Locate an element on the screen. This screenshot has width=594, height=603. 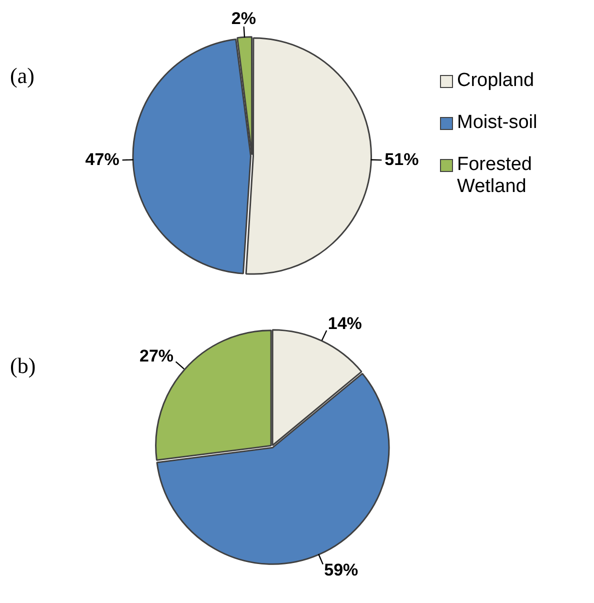
data-label: 47% is located at coordinates (102, 159).